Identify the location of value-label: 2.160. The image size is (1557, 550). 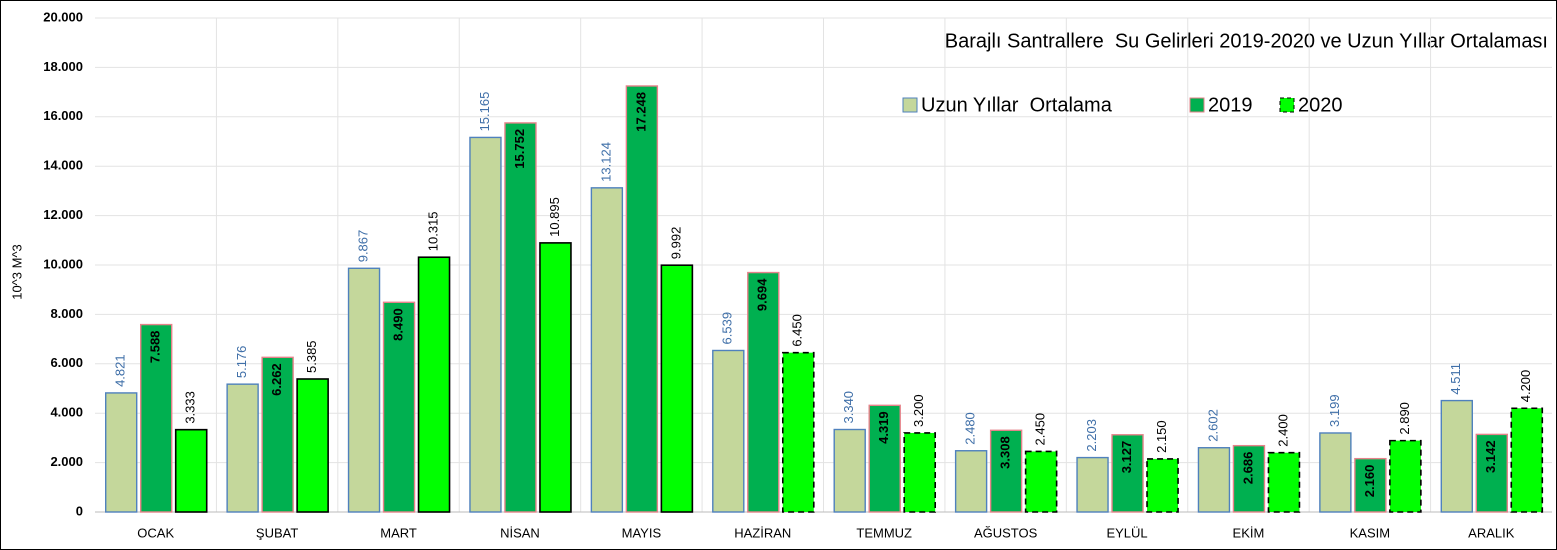
(1369, 481).